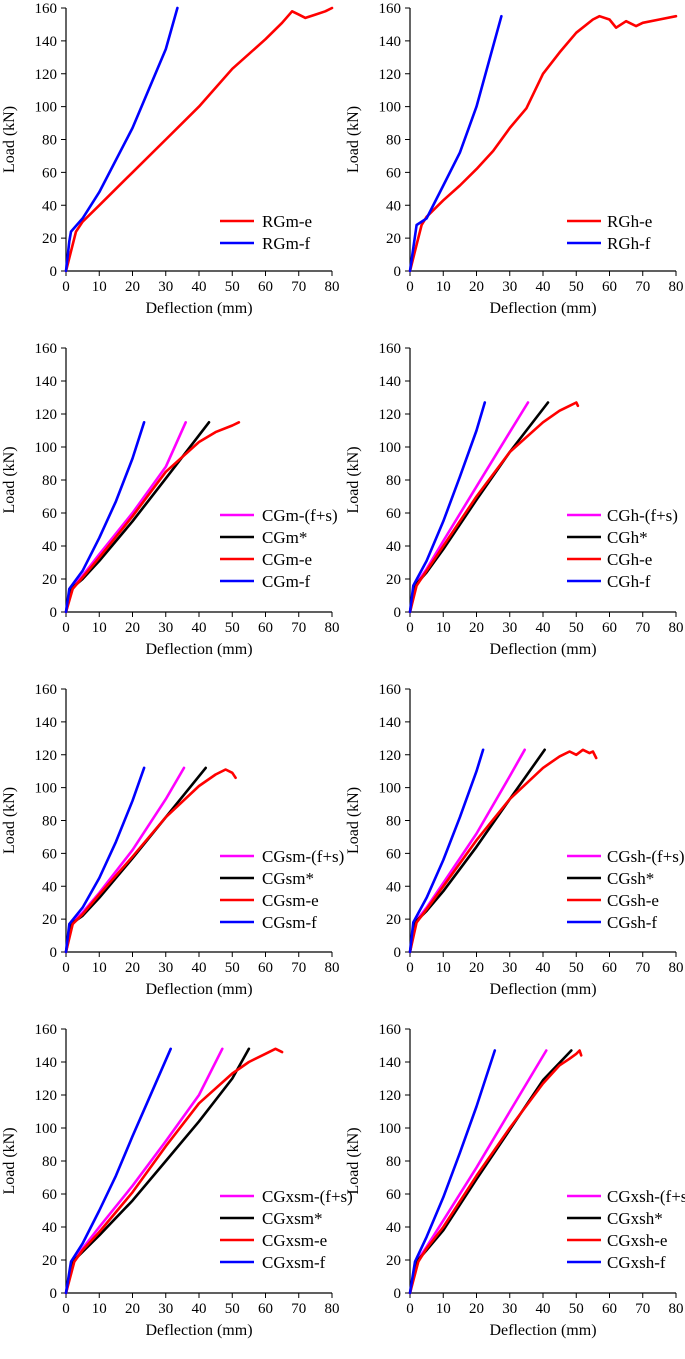 The image size is (685, 1359). I want to click on legend-label: CGsm*, so click(288, 878).